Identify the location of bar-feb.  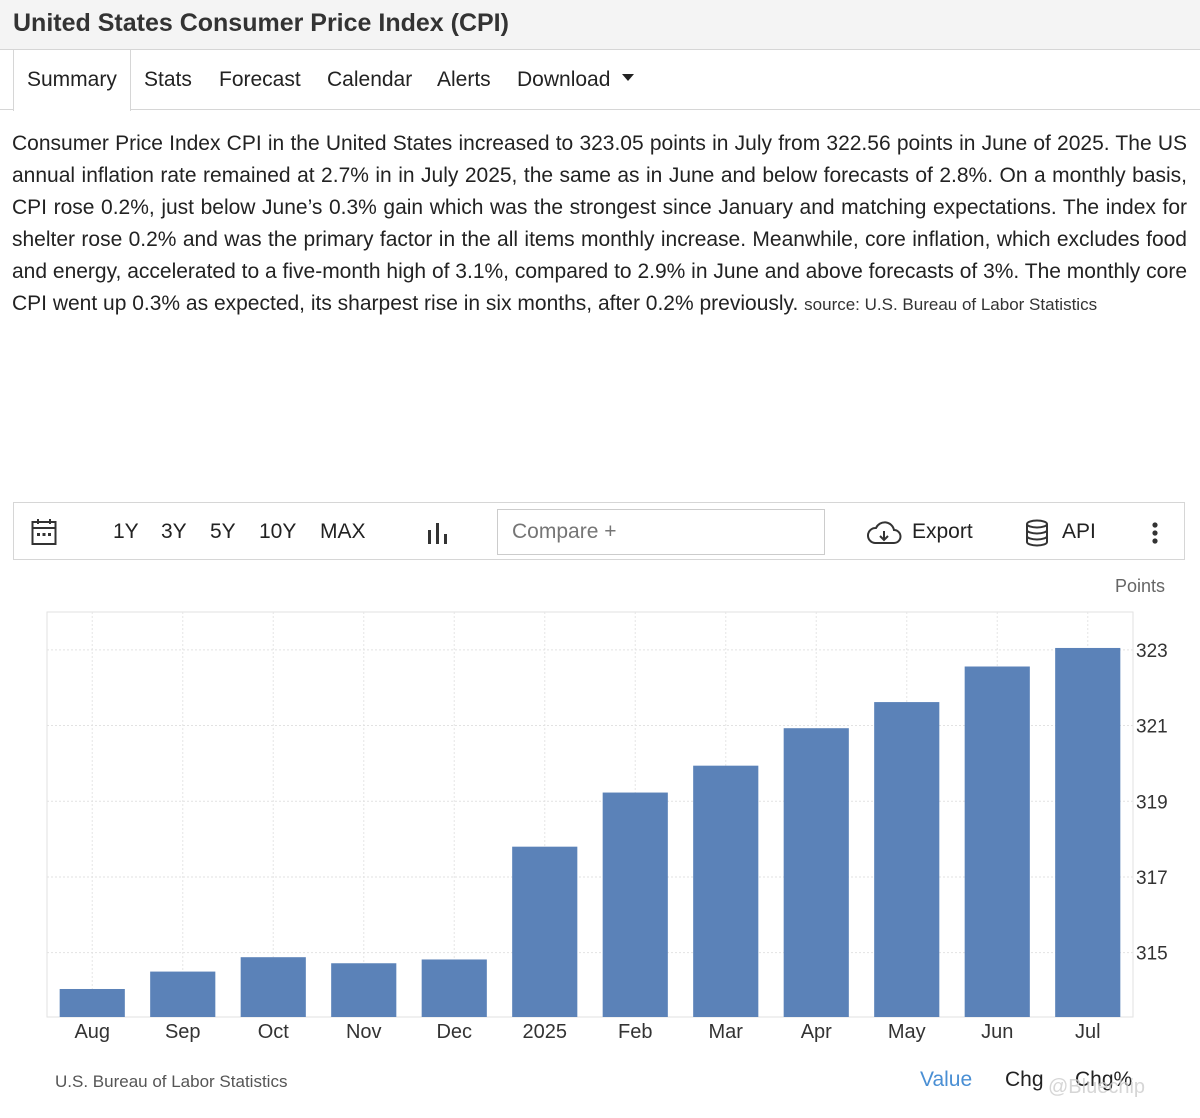
(635, 904).